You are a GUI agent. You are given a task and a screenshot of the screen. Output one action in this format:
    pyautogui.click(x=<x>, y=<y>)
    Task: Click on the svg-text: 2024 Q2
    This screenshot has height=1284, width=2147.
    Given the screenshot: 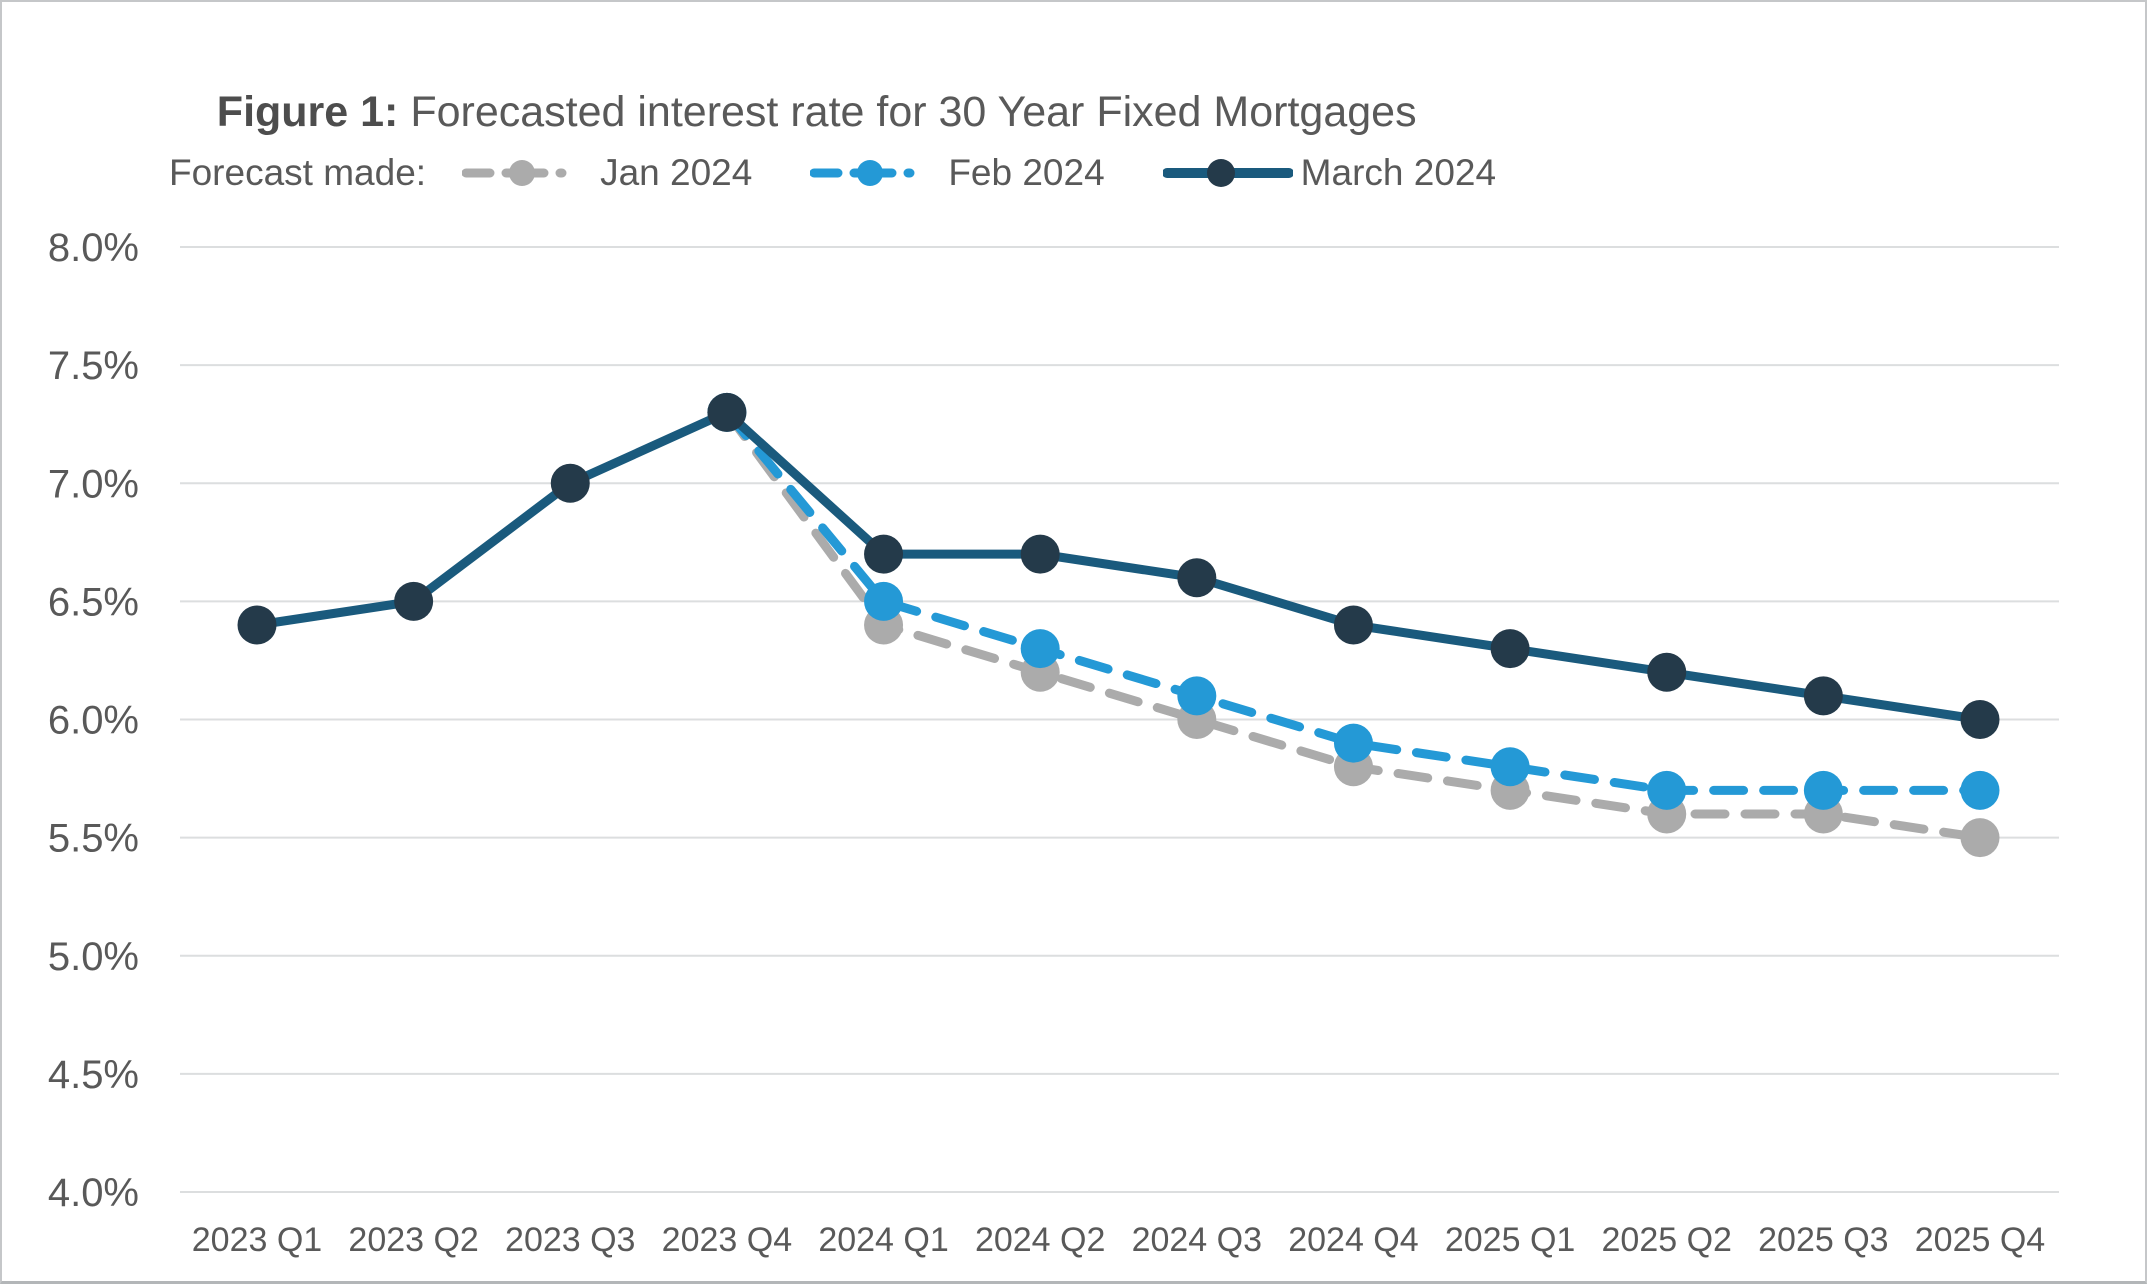 What is the action you would take?
    pyautogui.click(x=1040, y=1240)
    